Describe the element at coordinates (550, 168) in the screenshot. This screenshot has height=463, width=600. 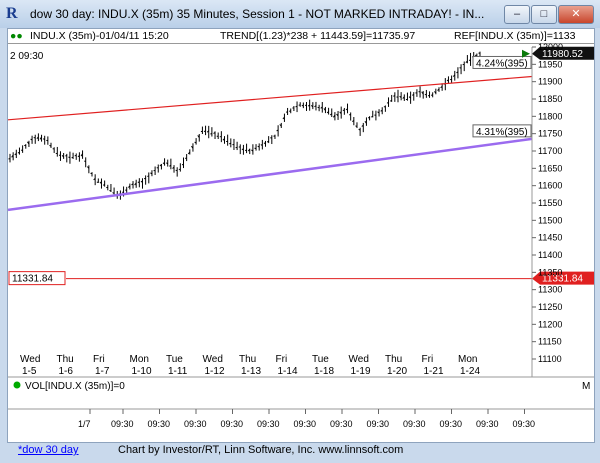
I see `y-tick-label: 11650` at that location.